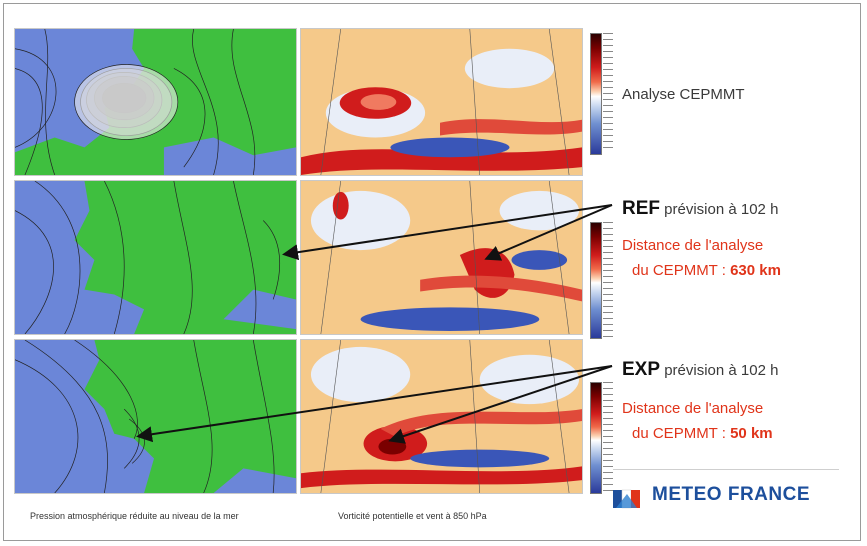 This screenshot has height=546, width=867. I want to click on ref-distance-prefix: du CEPMMT :, so click(681, 270).